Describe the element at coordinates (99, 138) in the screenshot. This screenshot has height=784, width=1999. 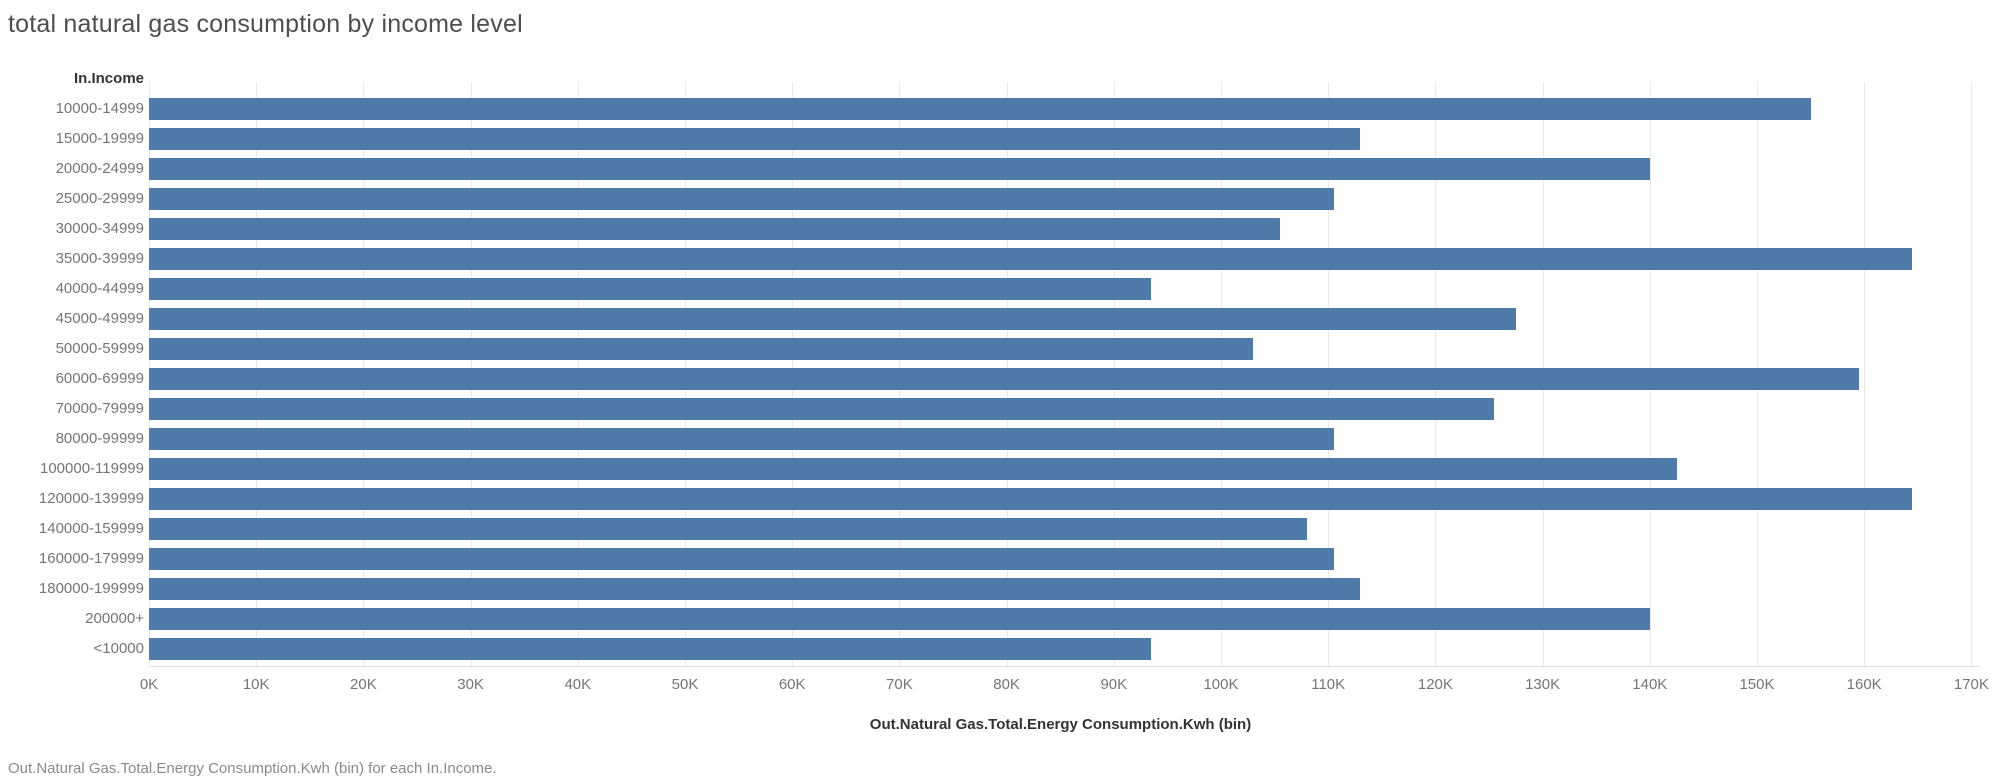
I see `y-axis-category-label: 15000-19999` at that location.